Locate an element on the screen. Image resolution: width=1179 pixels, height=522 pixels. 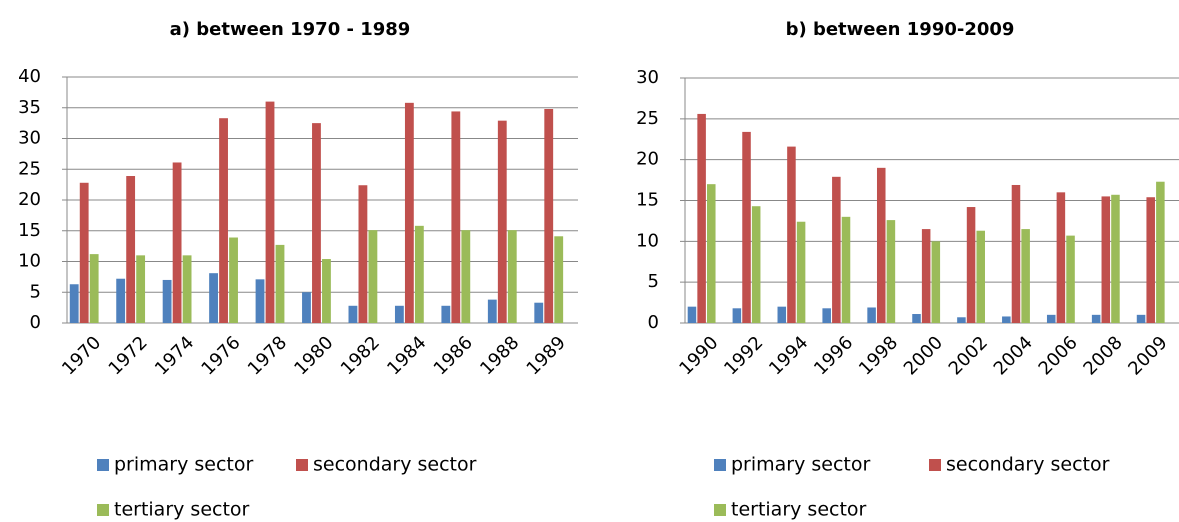
x-tick-label: 1978 is located at coordinates (267, 355).